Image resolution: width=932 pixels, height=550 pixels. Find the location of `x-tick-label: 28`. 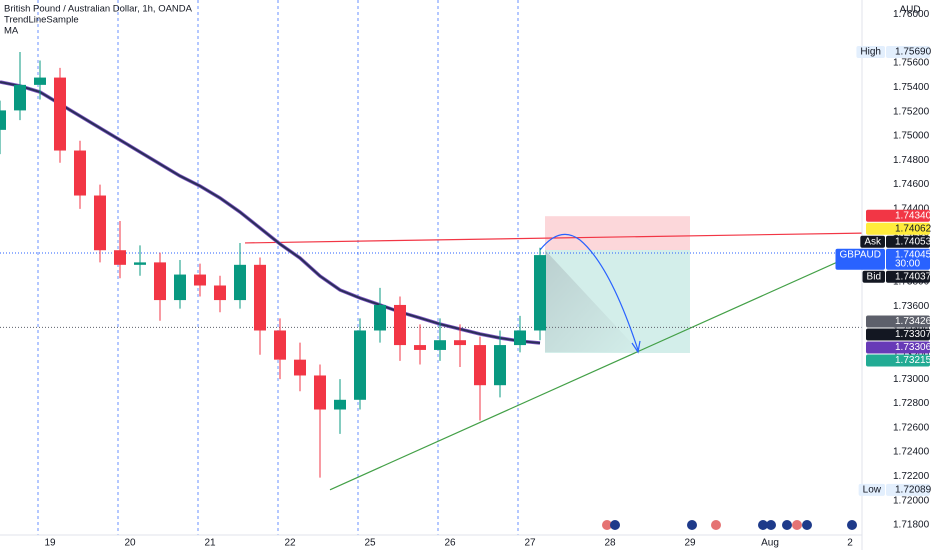

x-tick-label: 28 is located at coordinates (610, 543).